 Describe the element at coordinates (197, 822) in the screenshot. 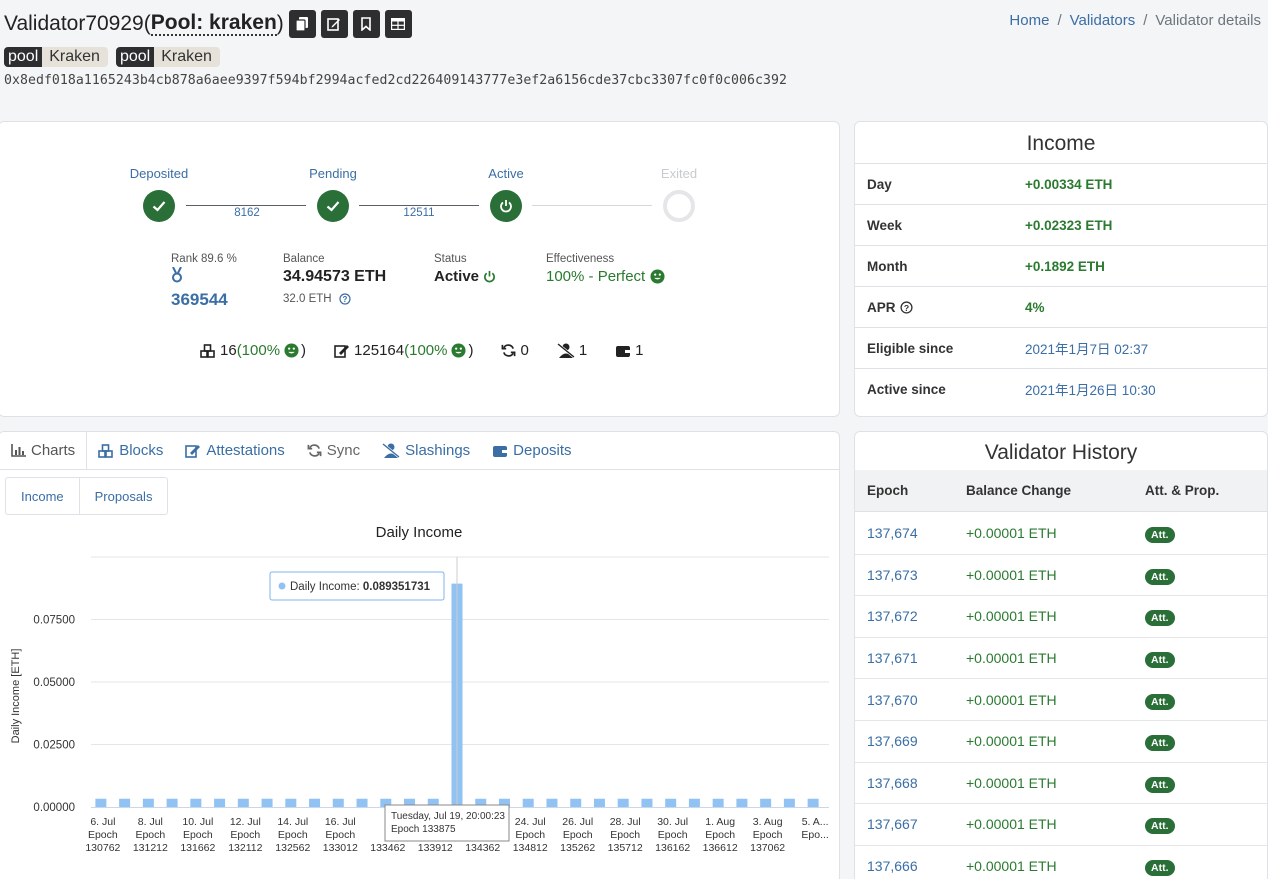

I see `x-tick-date: 10. Jul` at that location.